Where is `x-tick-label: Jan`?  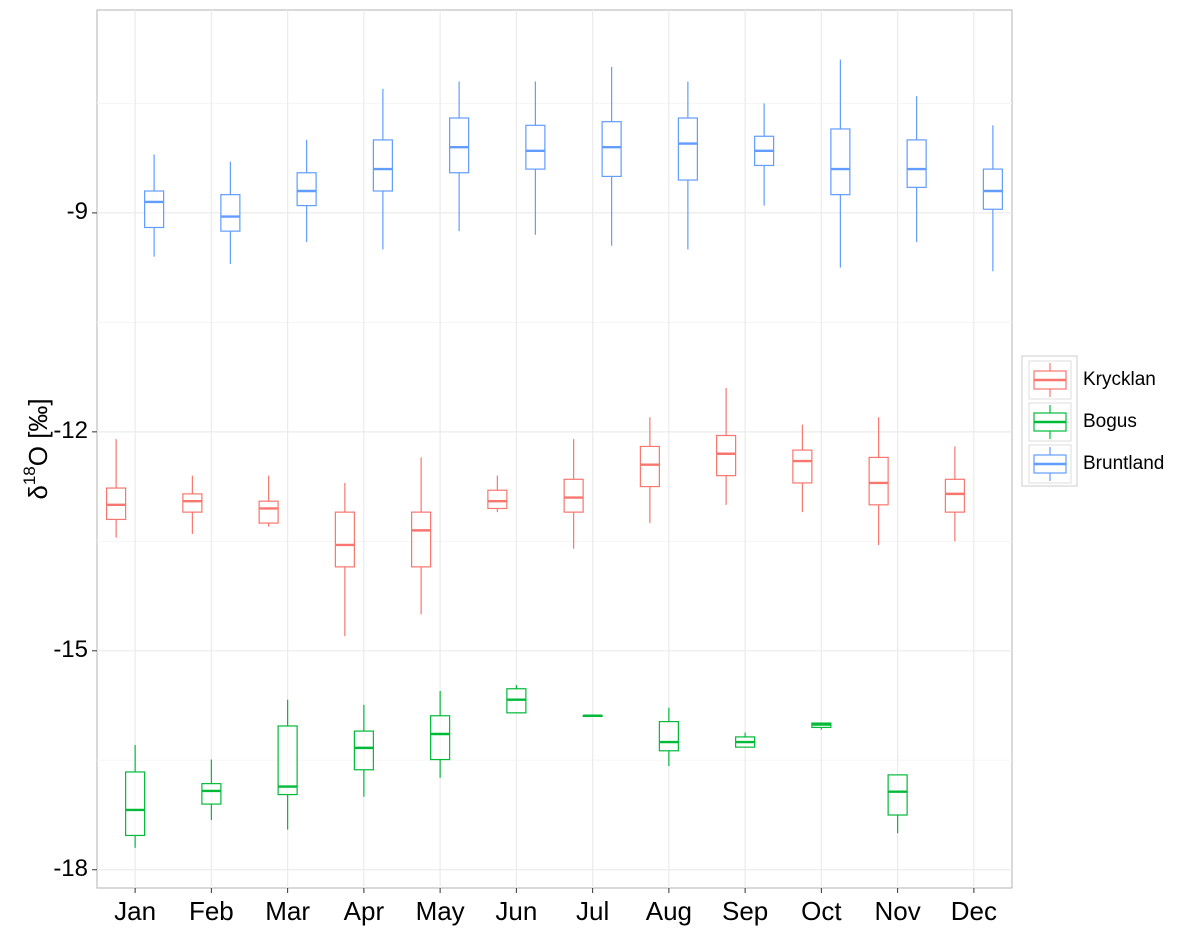 x-tick-label: Jan is located at coordinates (135, 911).